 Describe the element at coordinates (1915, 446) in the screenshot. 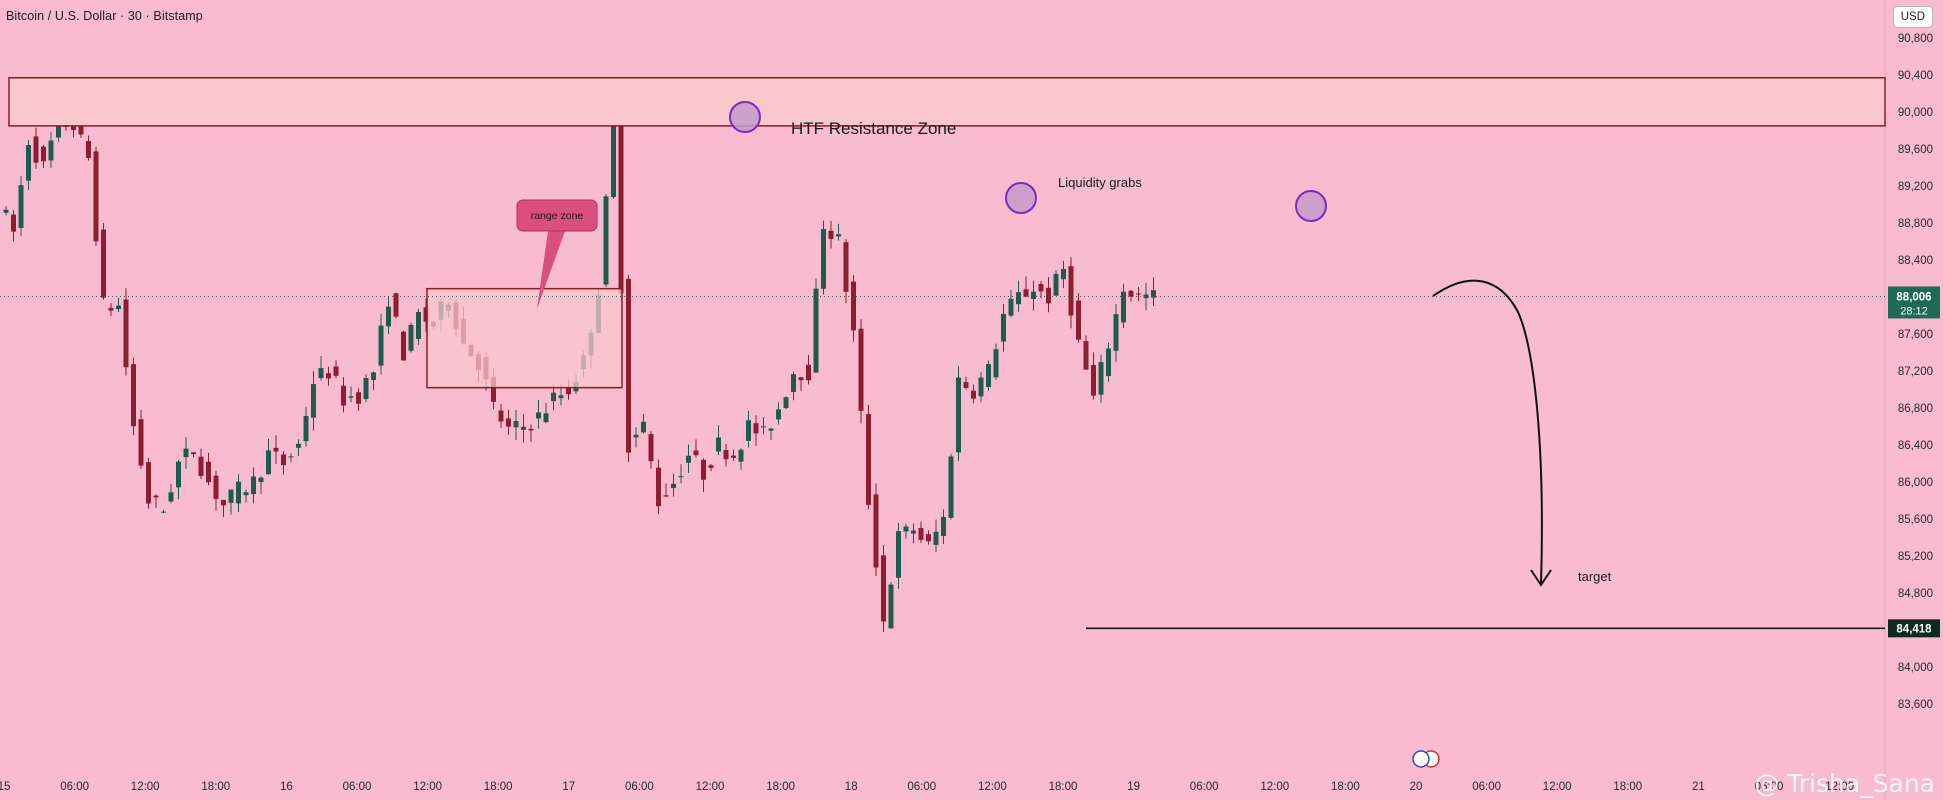

I see `y-tick-label: 86,400` at that location.